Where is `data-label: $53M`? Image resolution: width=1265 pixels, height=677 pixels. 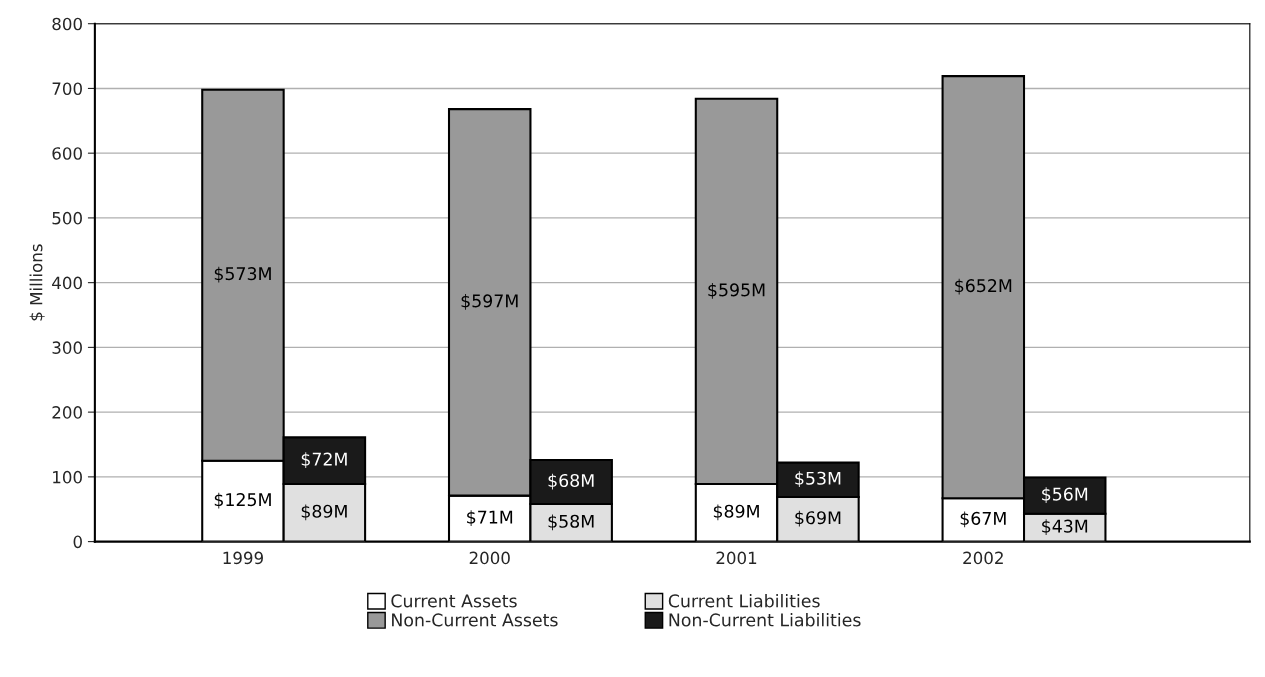 data-label: $53M is located at coordinates (818, 479).